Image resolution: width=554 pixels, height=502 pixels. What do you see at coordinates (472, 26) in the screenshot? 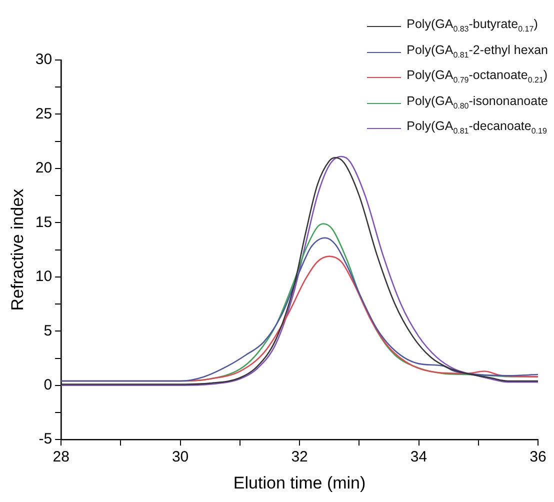
I see `legend-label: Poly(GA$_{0.83}$-butyrate$_{0.17}$)` at bounding box center [472, 26].